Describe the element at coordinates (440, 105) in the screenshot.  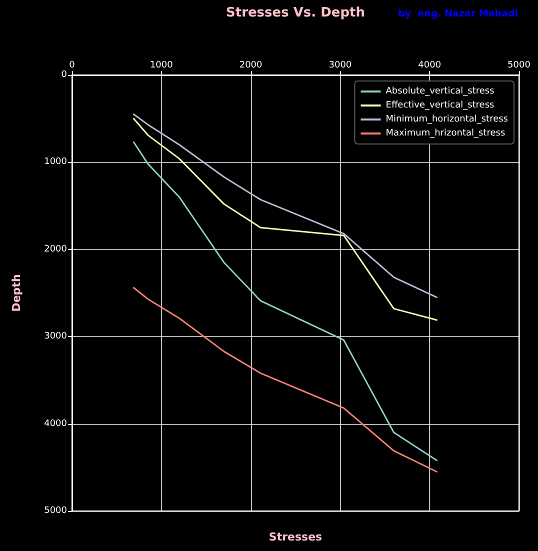
I see `legend-label: Effective_vertical_stress` at that location.